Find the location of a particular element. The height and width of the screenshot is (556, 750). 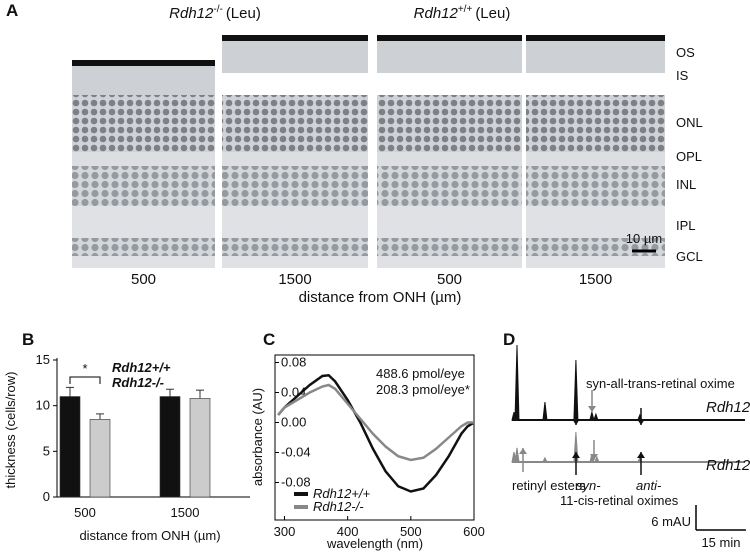

annotation: * is located at coordinates (84, 368).